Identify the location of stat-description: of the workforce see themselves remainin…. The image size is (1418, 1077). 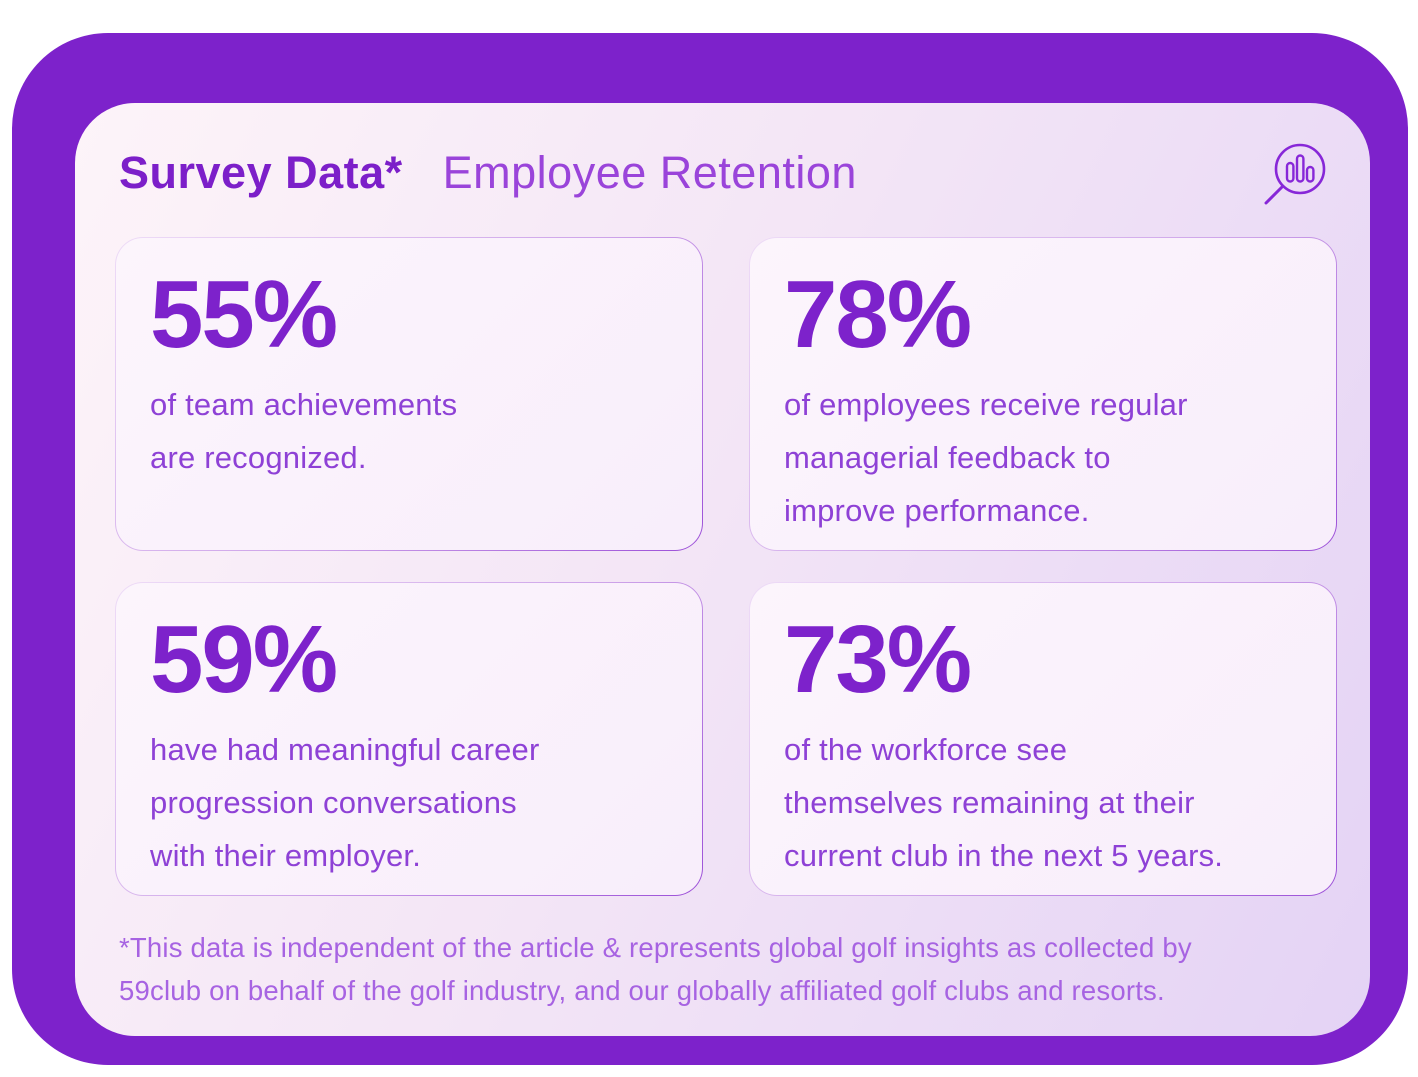
(1004, 802).